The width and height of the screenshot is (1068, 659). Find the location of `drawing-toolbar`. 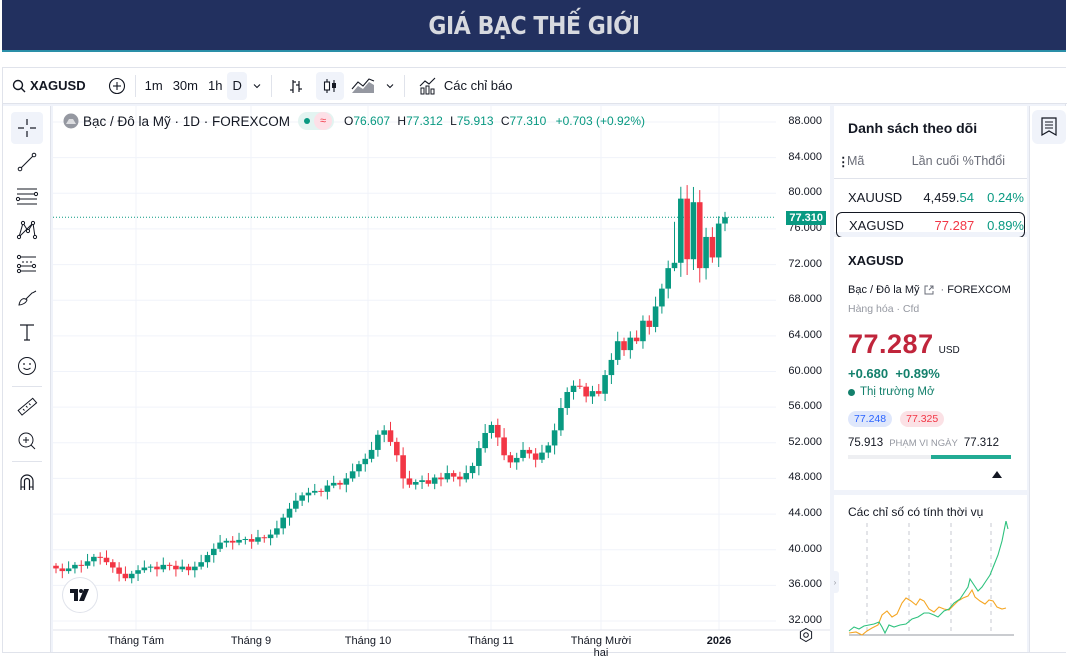

drawing-toolbar is located at coordinates (27, 379).